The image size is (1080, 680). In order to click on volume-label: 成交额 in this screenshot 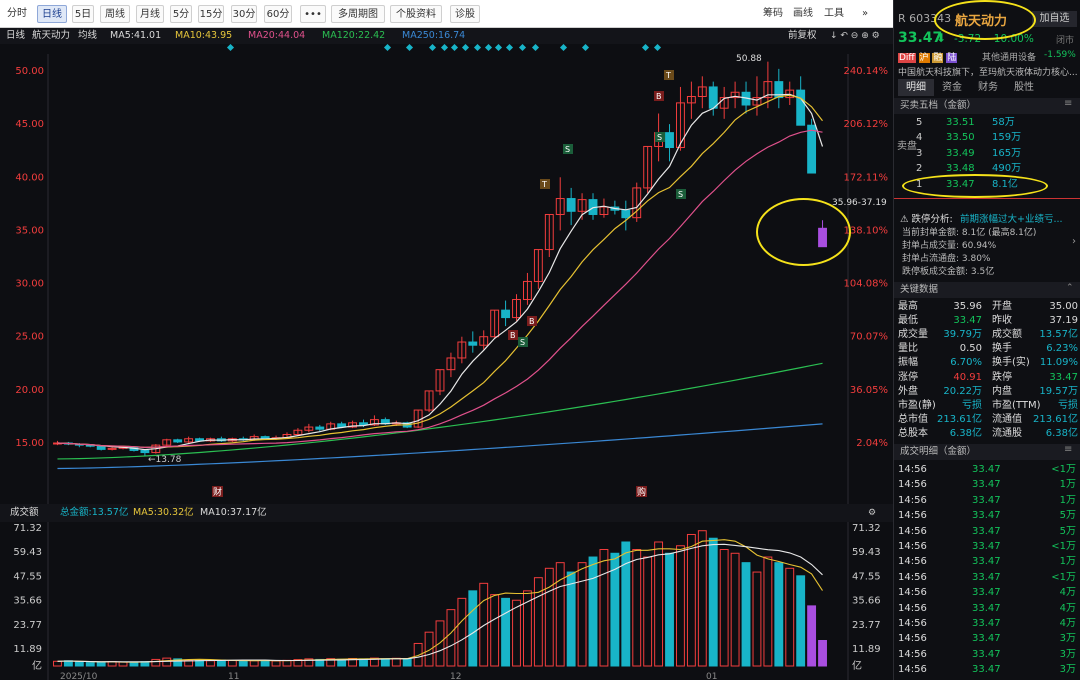, I will do `click(24, 512)`.